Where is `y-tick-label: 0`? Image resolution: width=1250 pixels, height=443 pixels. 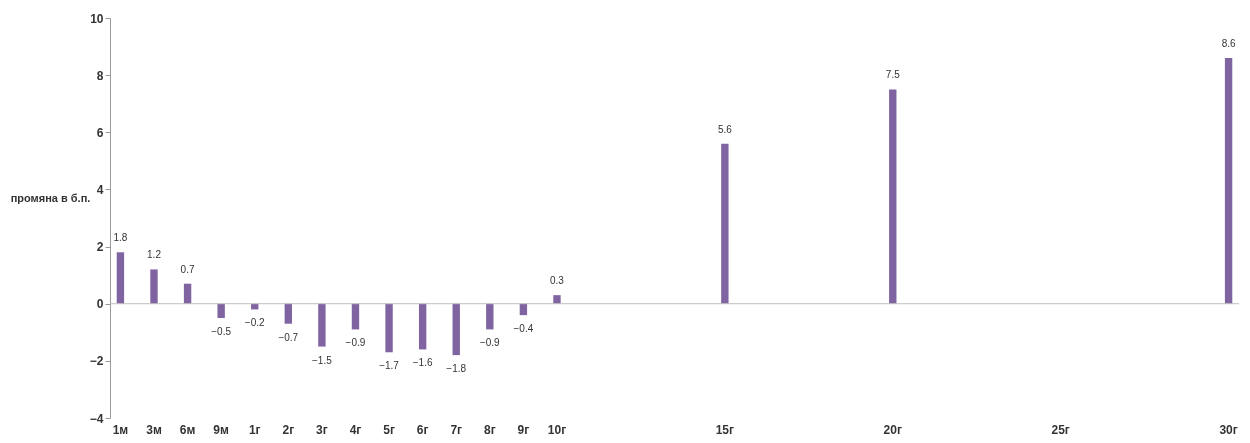 y-tick-label: 0 is located at coordinates (100, 304).